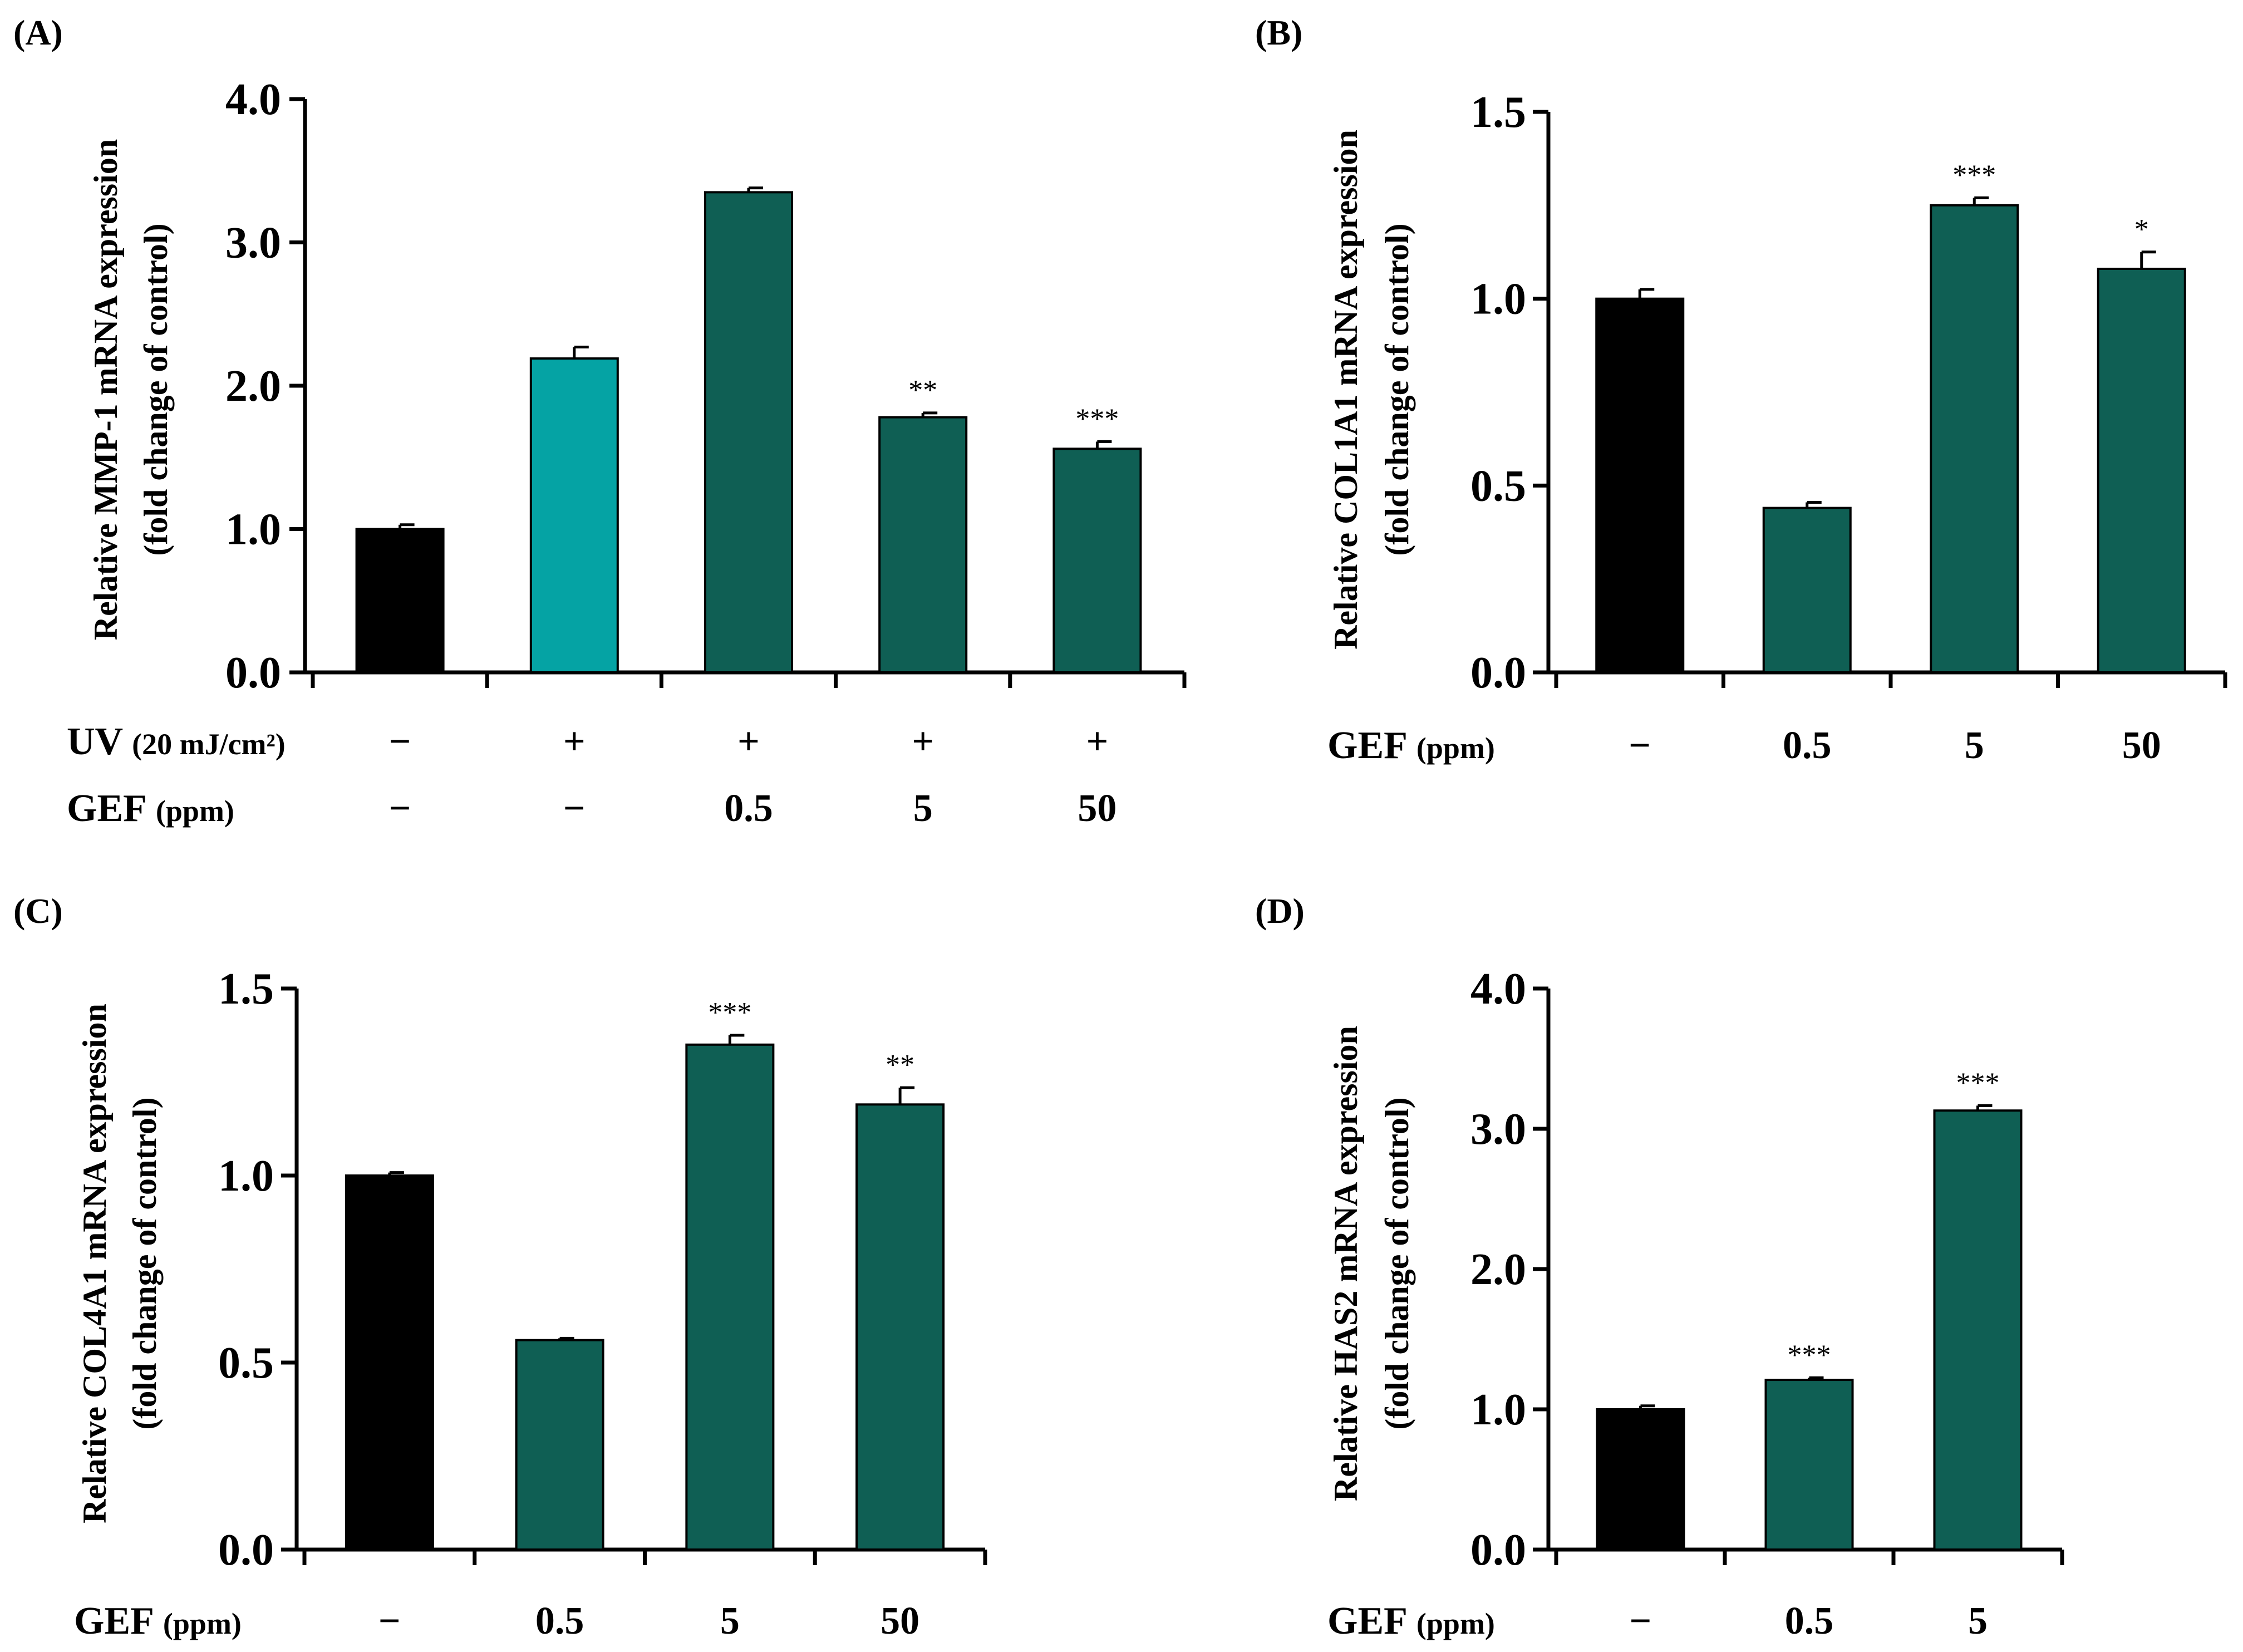 This screenshot has width=2243, height=1652. Describe the element at coordinates (95, 741) in the screenshot. I see `condition-row-label: UV` at that location.